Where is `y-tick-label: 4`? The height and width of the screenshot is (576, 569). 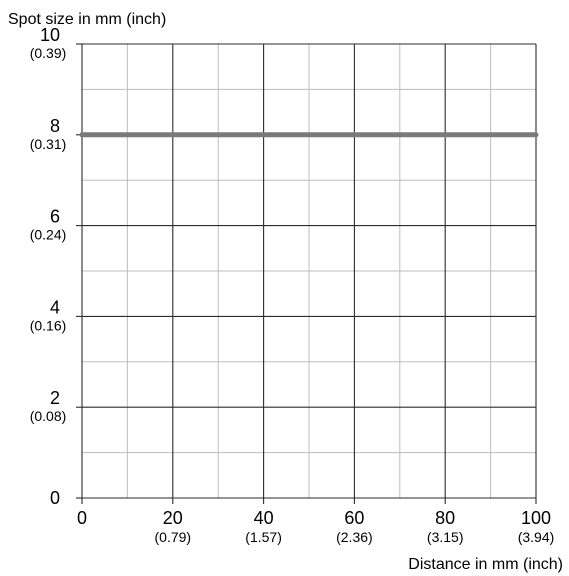
y-tick-label: 4 is located at coordinates (55, 307).